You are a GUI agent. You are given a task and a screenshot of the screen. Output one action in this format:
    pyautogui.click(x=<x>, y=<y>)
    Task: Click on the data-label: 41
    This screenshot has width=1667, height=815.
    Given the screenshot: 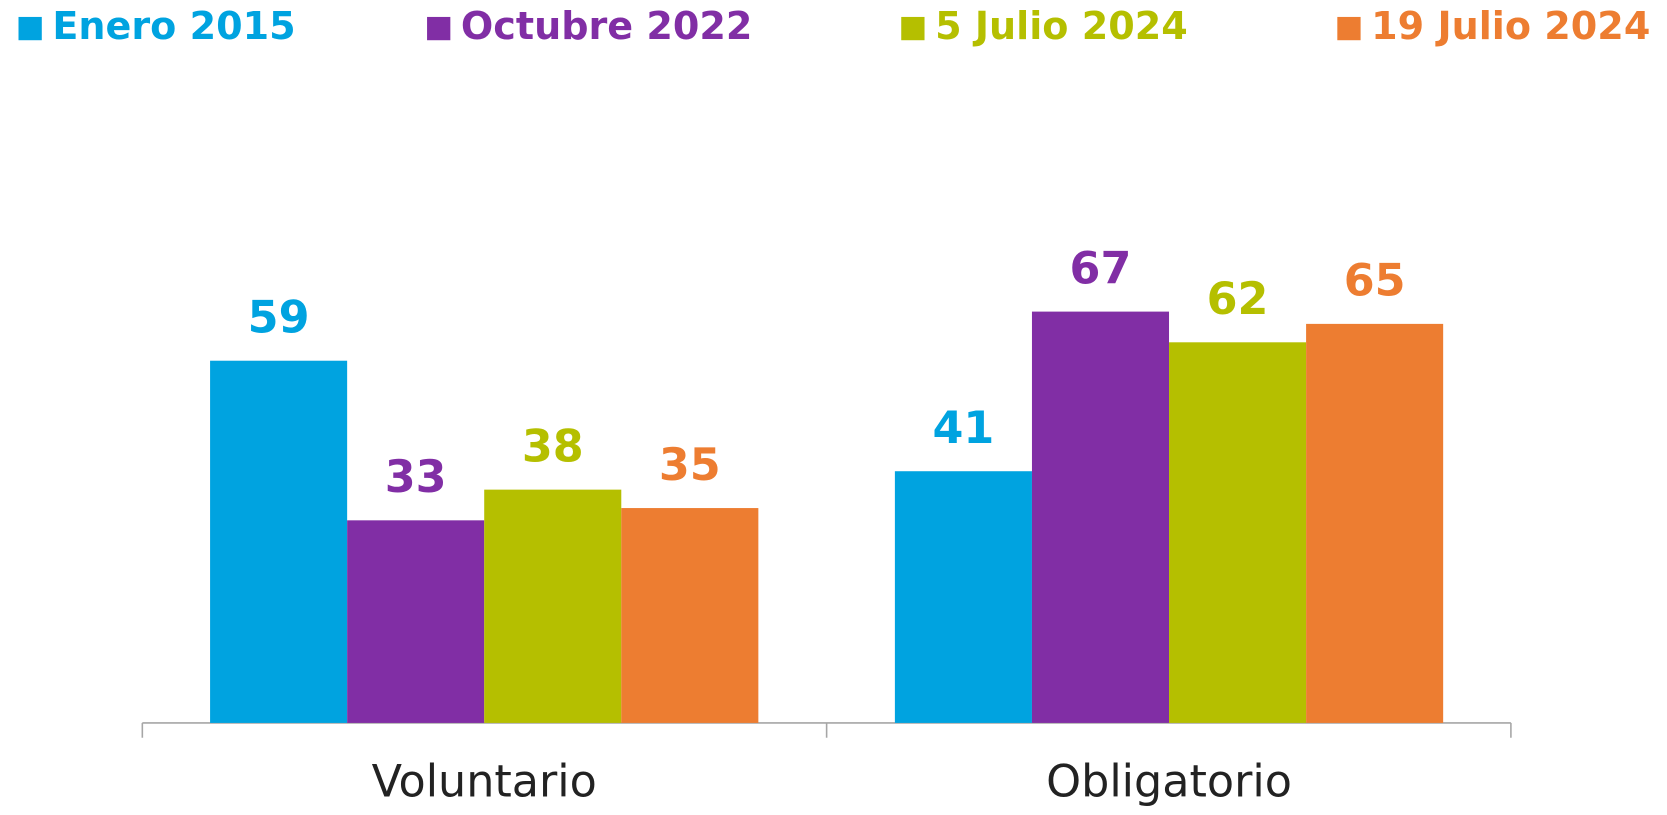 What is the action you would take?
    pyautogui.click(x=964, y=428)
    